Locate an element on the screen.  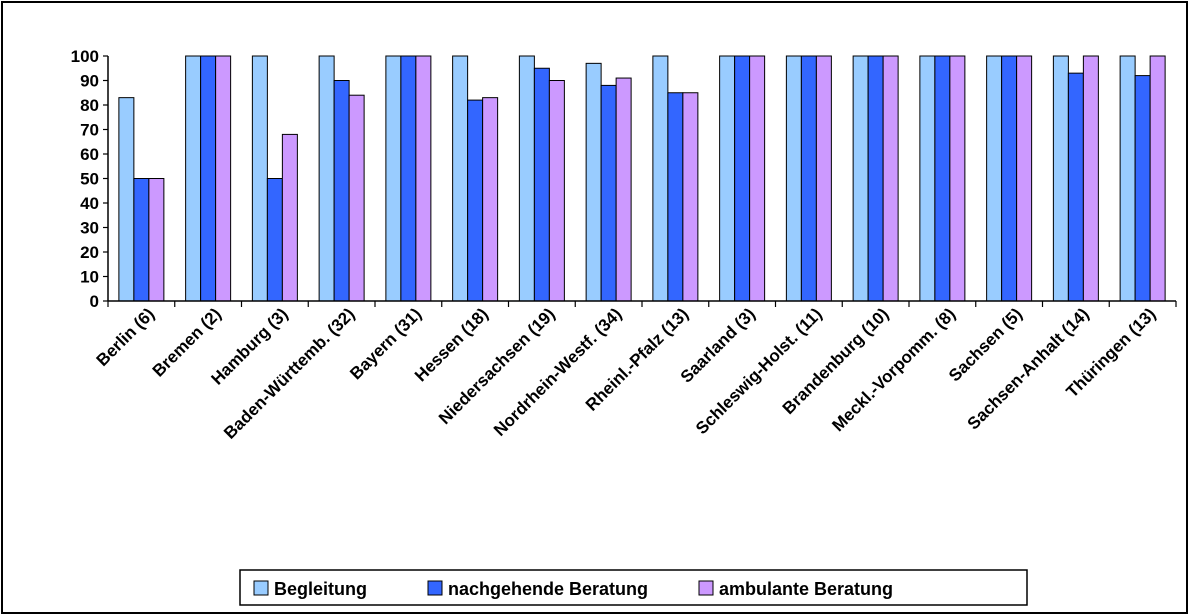
legend-label-nachgehende-beratung: nachgehende Beratung is located at coordinates (548, 589).